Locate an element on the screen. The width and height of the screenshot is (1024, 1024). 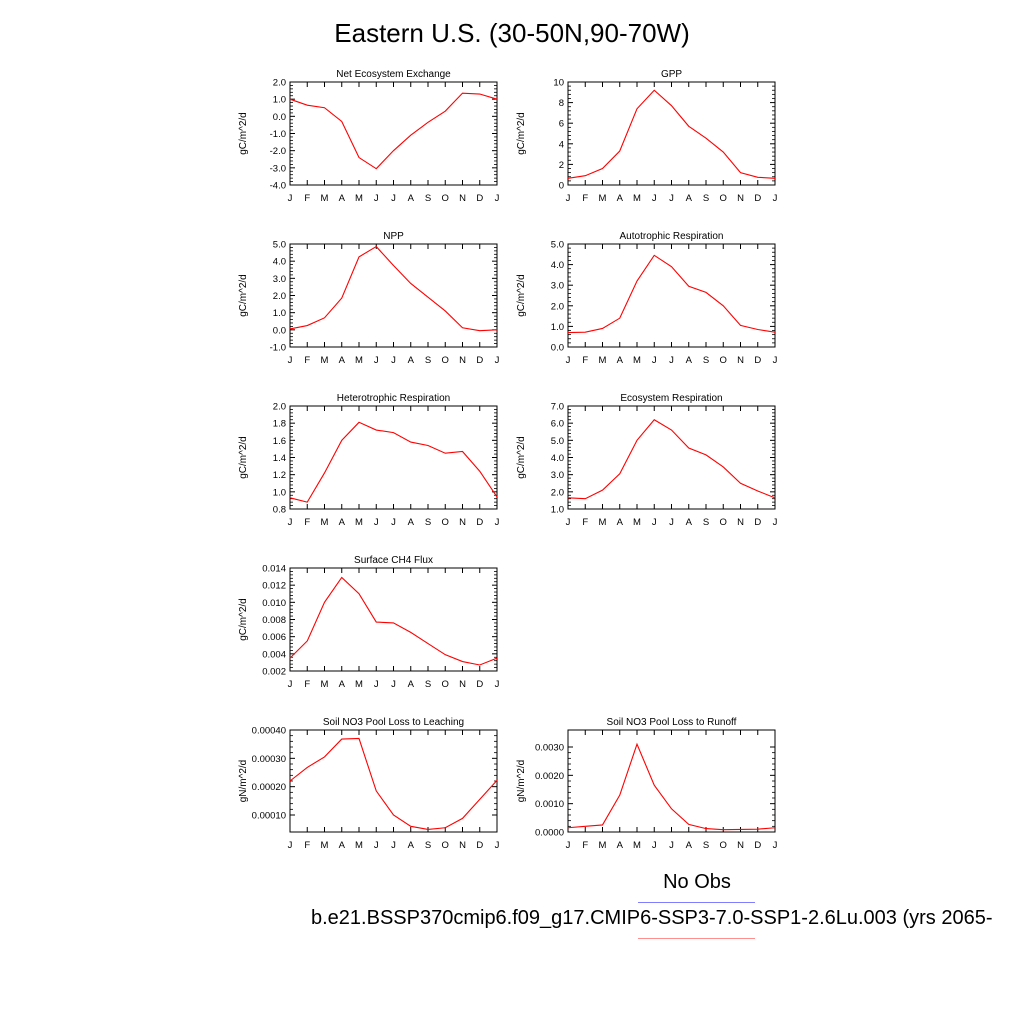
y-tick-label: 0.002 is located at coordinates (274, 672).